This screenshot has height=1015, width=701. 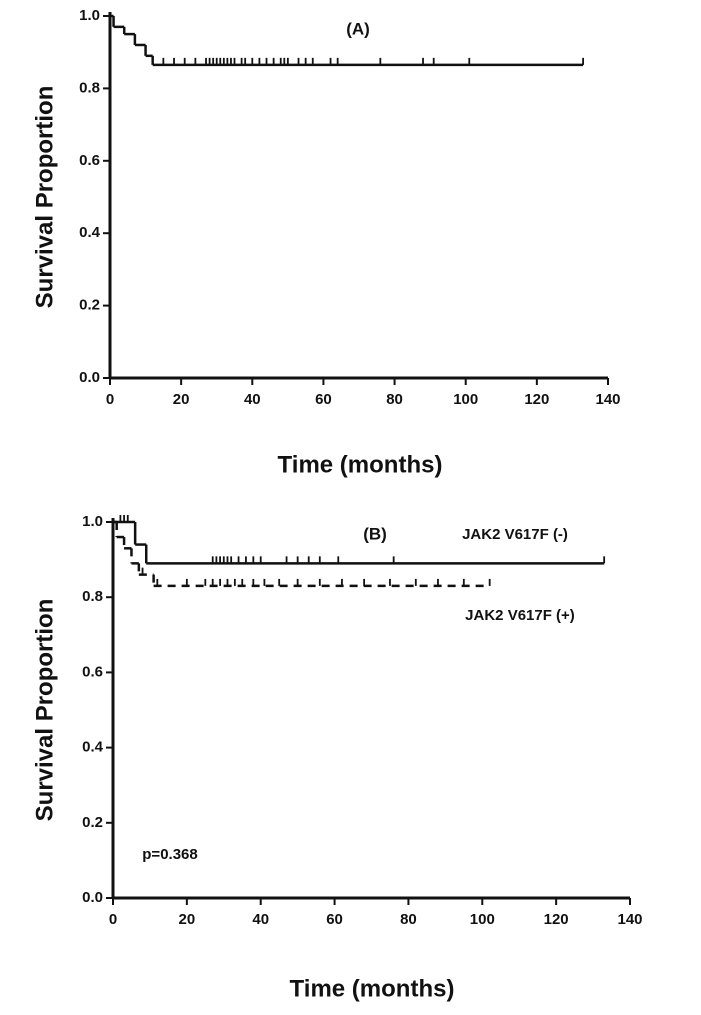 I want to click on annotation: p=0.368, so click(x=169, y=854).